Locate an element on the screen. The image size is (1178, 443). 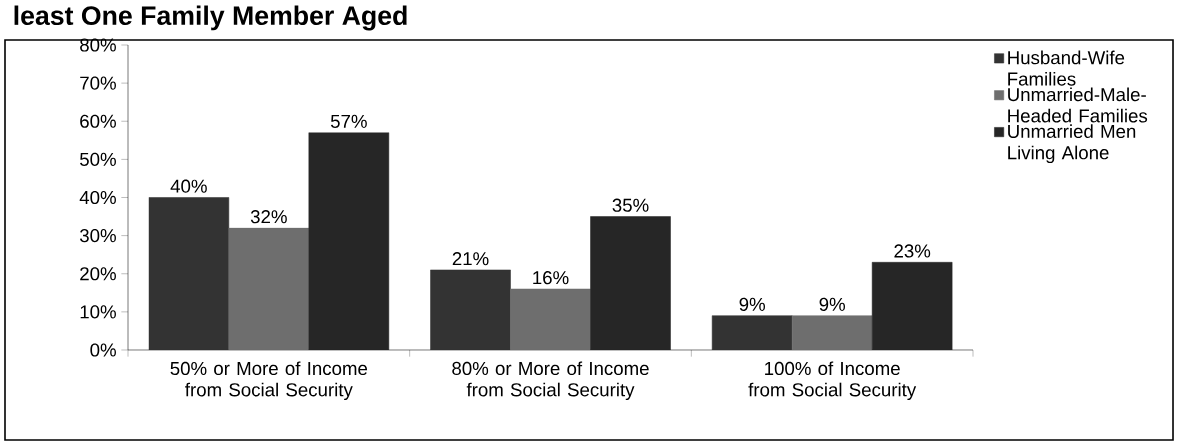
data-label: 16% is located at coordinates (551, 278).